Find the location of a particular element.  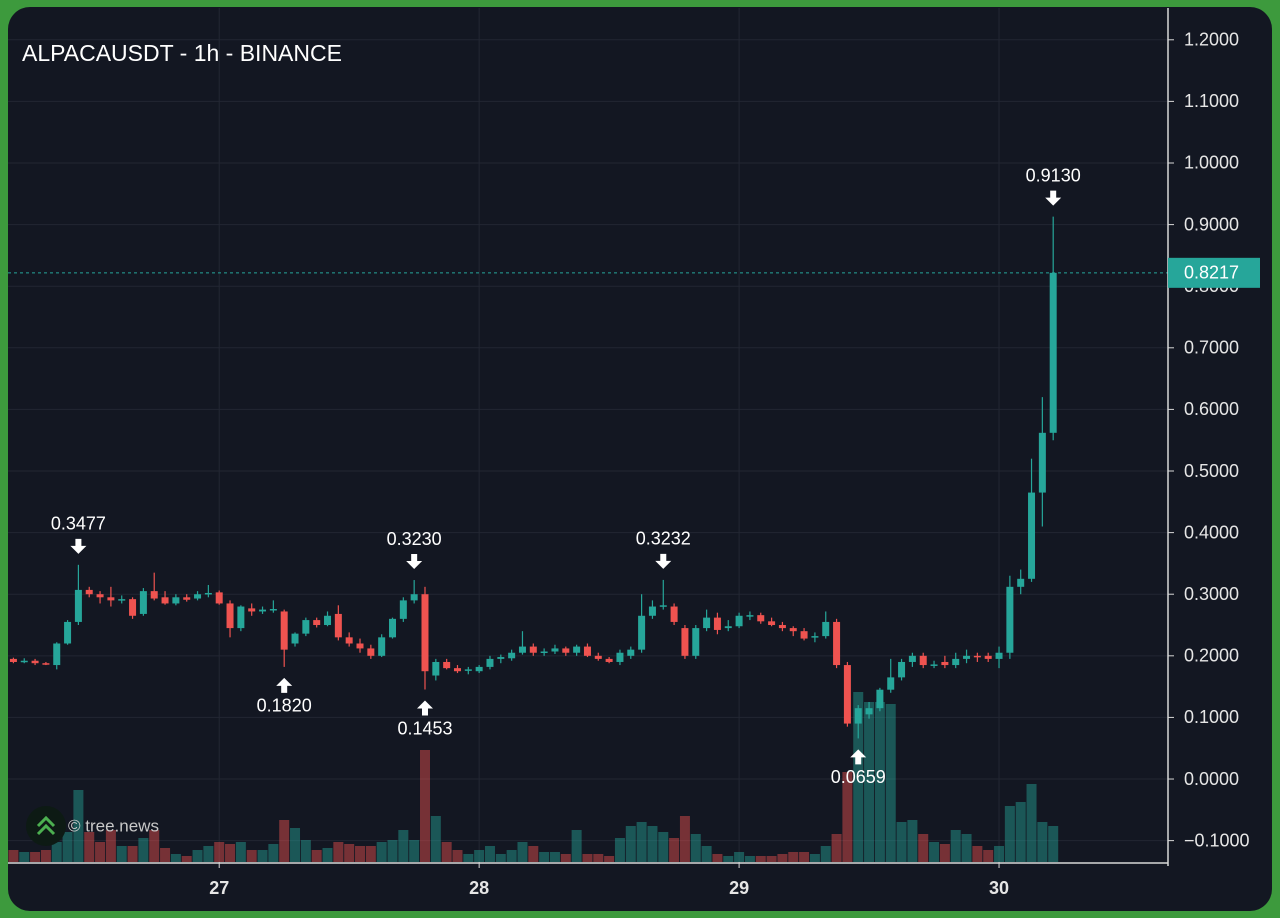

annotation-label: 0.3230 is located at coordinates (414, 539).